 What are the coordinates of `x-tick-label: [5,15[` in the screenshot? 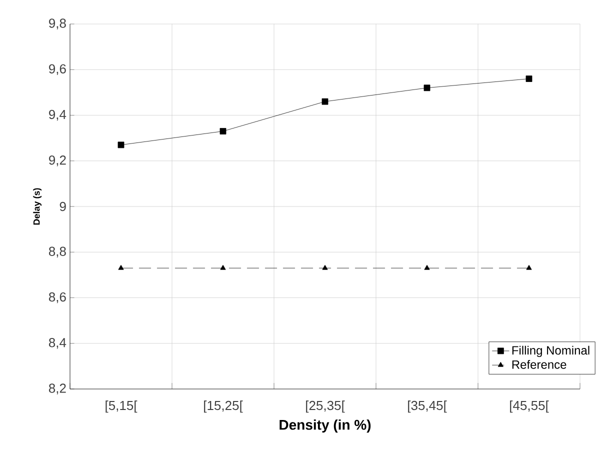 It's located at (122, 406).